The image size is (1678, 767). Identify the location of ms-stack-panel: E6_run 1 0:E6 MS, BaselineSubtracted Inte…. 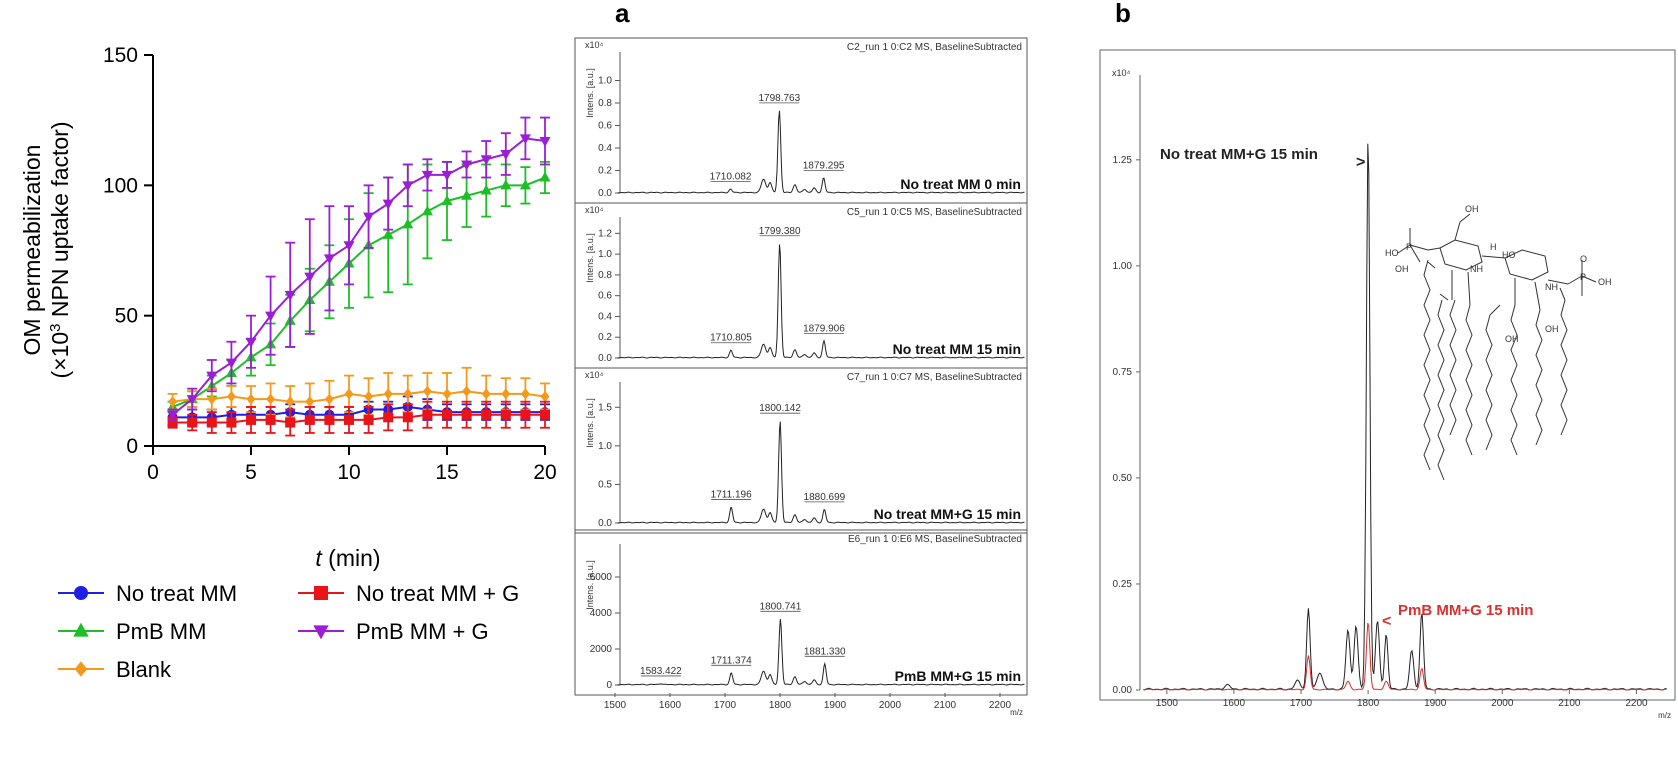
(801, 612).